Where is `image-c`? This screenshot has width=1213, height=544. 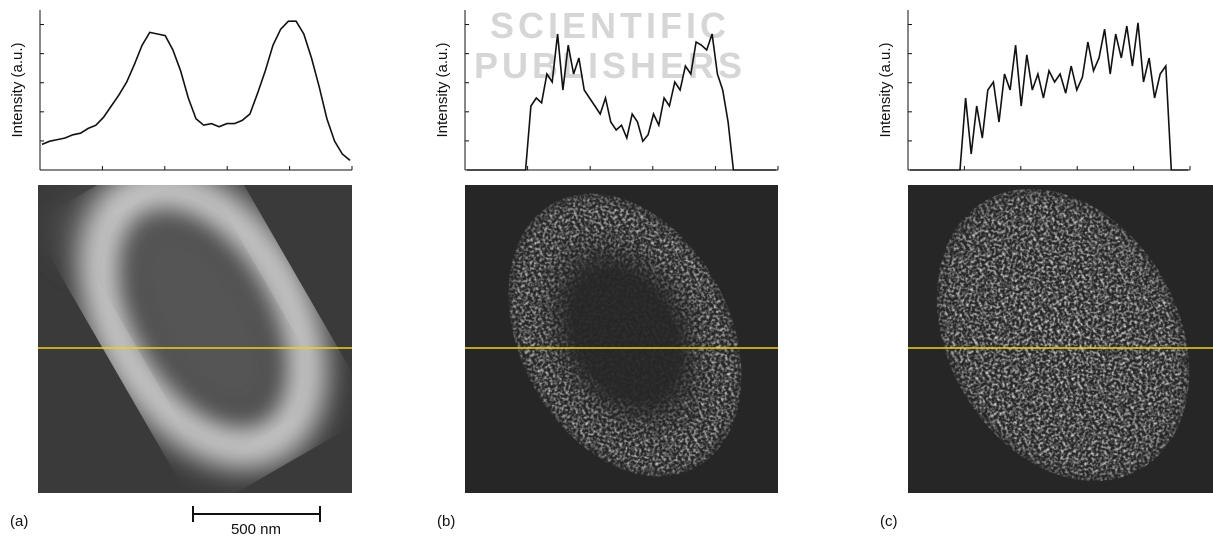 image-c is located at coordinates (1060, 339).